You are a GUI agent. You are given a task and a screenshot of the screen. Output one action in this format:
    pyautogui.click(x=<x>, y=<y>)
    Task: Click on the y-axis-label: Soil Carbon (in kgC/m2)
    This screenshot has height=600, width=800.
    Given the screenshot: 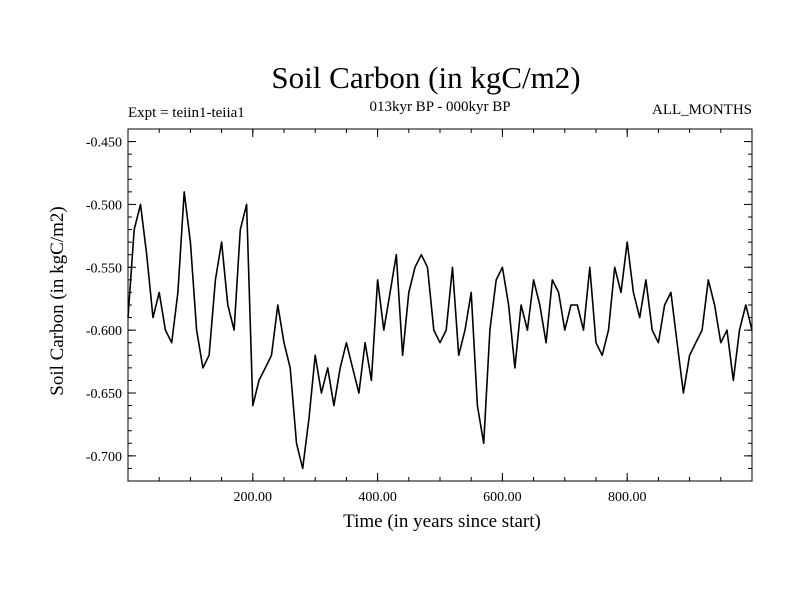 What is the action you would take?
    pyautogui.click(x=57, y=300)
    